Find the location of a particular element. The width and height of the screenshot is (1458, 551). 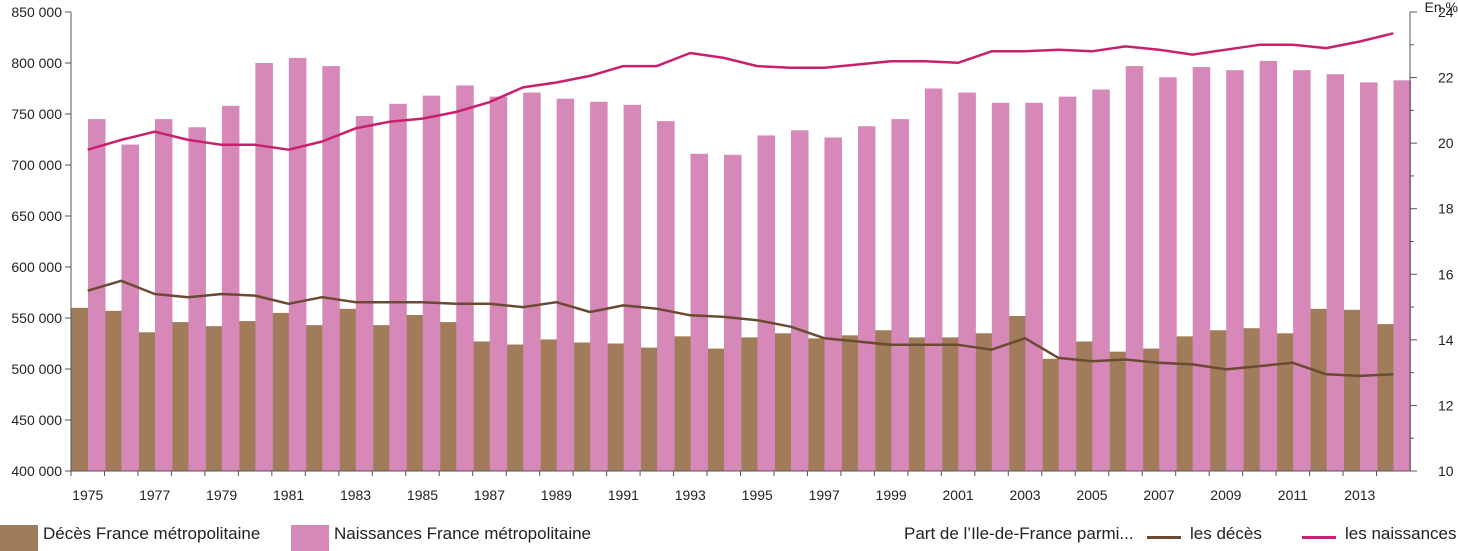

x-tick-label: 1975 is located at coordinates (87, 495).